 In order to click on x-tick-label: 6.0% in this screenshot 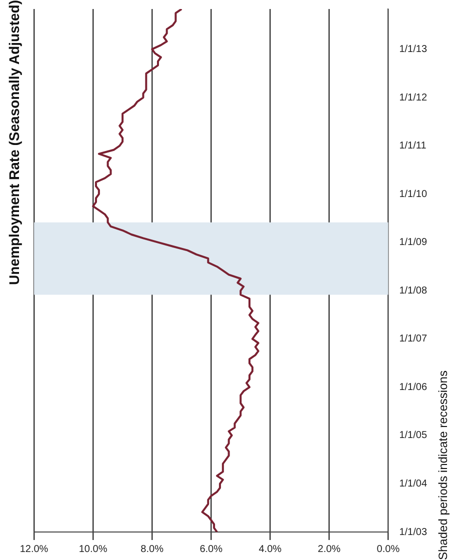, I will do `click(211, 549)`.